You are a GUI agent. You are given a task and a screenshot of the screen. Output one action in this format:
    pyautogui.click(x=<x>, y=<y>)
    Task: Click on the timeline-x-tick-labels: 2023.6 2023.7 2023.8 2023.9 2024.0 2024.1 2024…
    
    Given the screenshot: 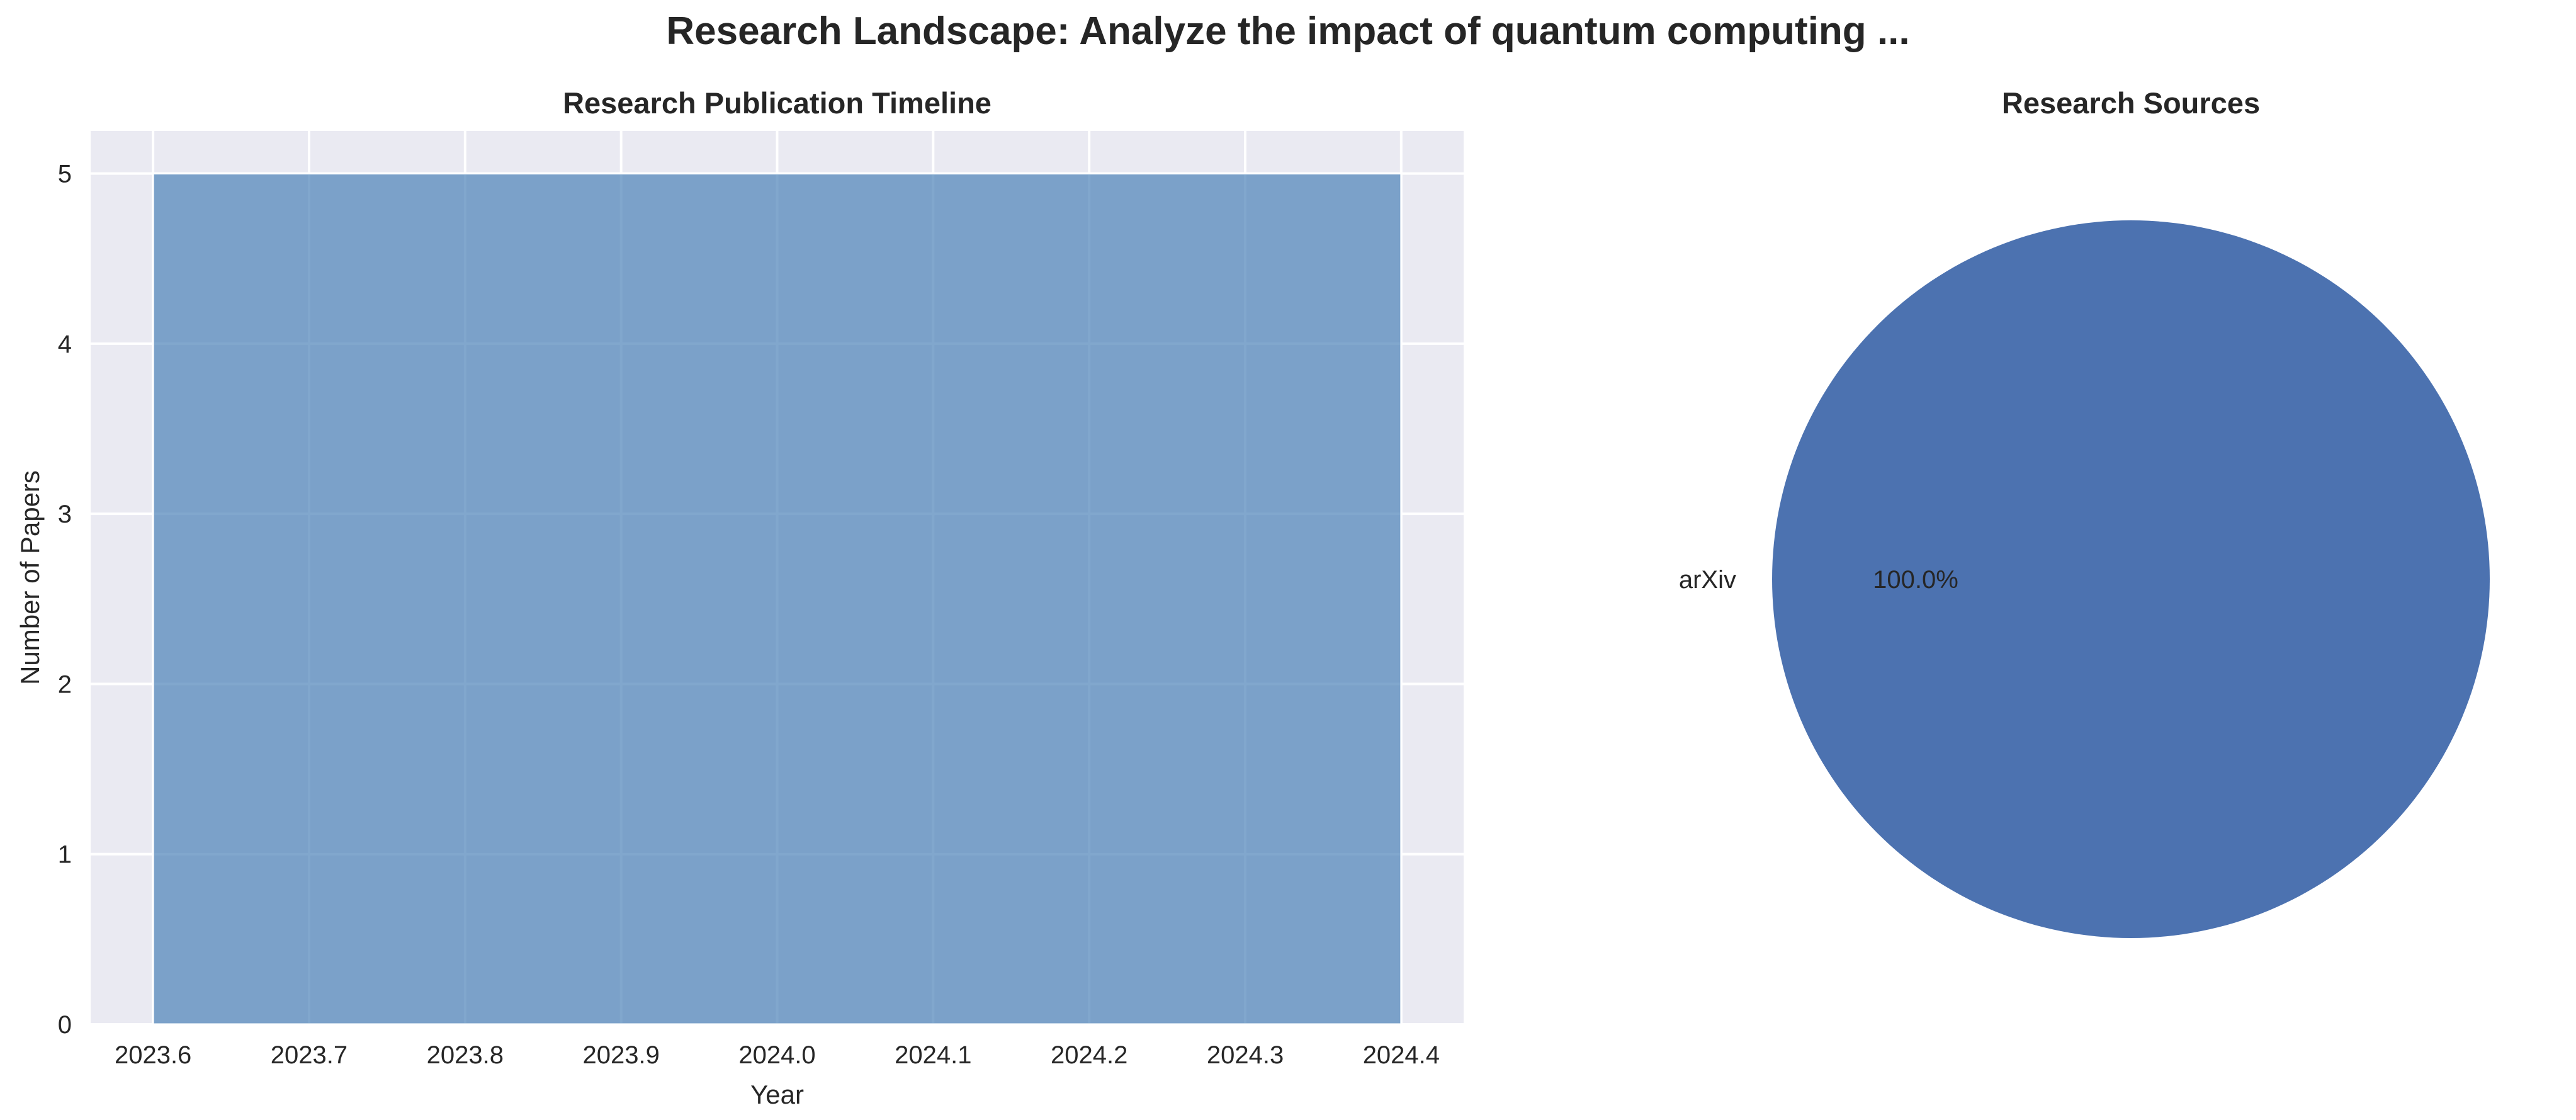 What is the action you would take?
    pyautogui.click(x=777, y=1055)
    